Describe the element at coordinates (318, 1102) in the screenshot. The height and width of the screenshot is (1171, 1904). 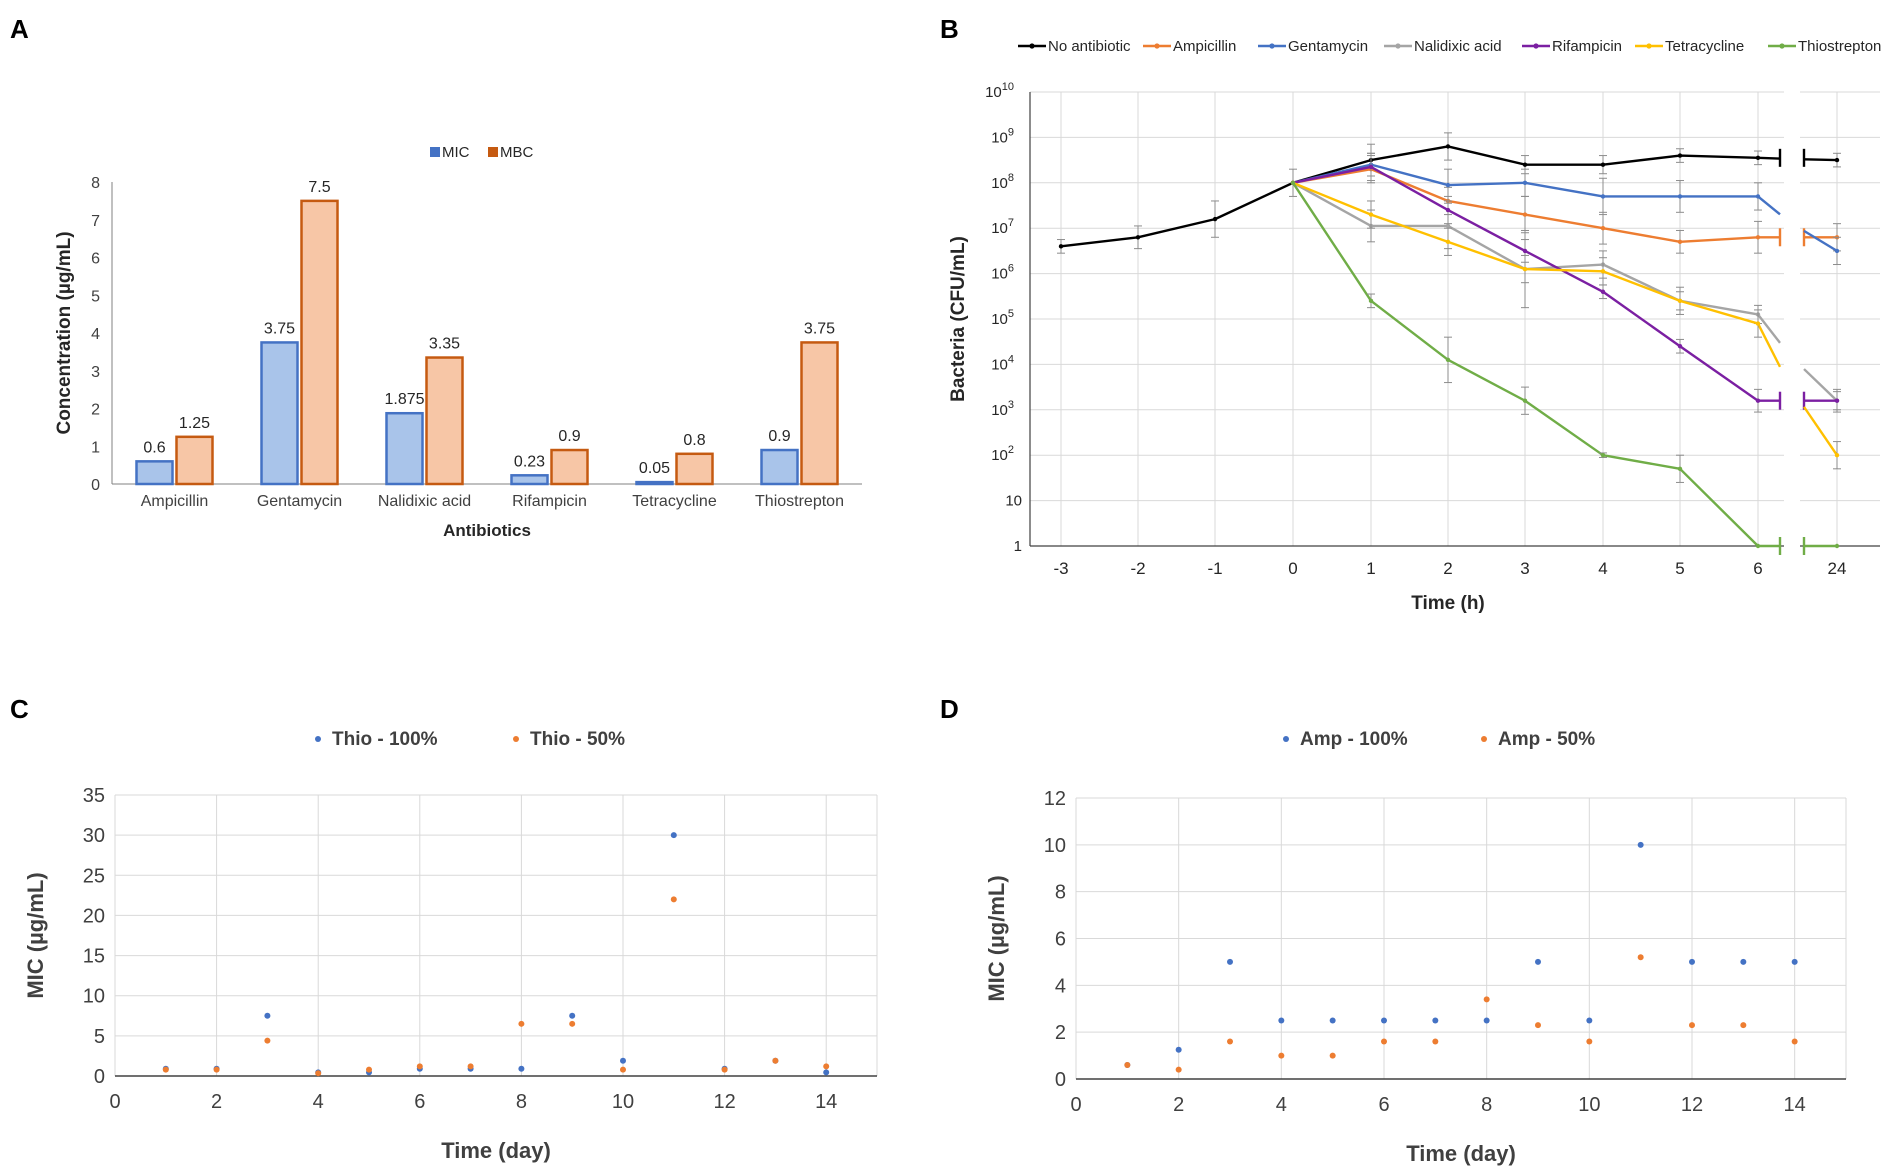
I see `c-x-tick-label-4: 4` at that location.